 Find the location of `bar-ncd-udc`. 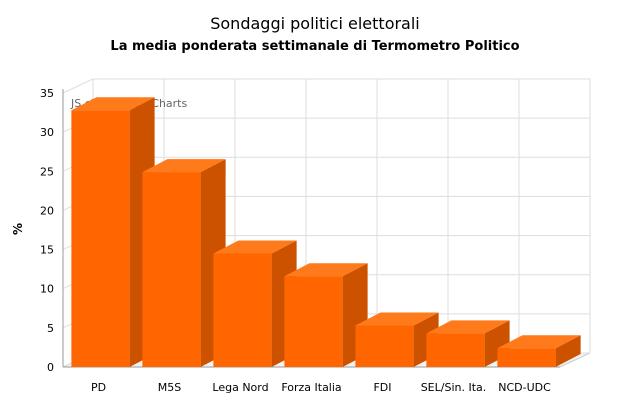

bar-ncd-udc is located at coordinates (539, 351).